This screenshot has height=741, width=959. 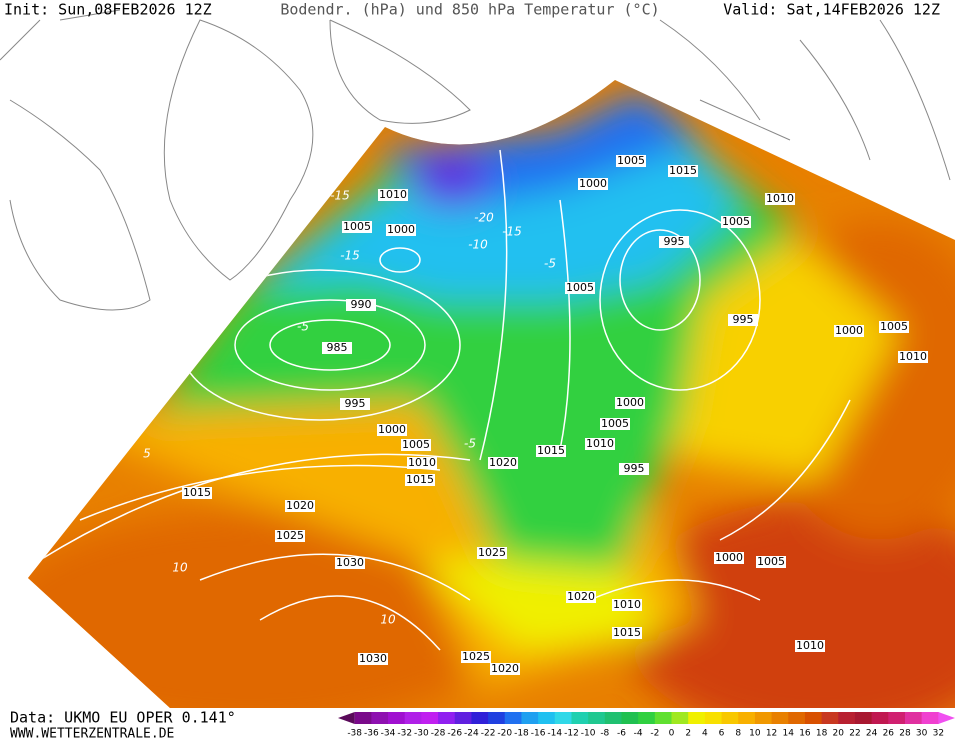 I want to click on colorbar-label: -28, so click(x=438, y=734).